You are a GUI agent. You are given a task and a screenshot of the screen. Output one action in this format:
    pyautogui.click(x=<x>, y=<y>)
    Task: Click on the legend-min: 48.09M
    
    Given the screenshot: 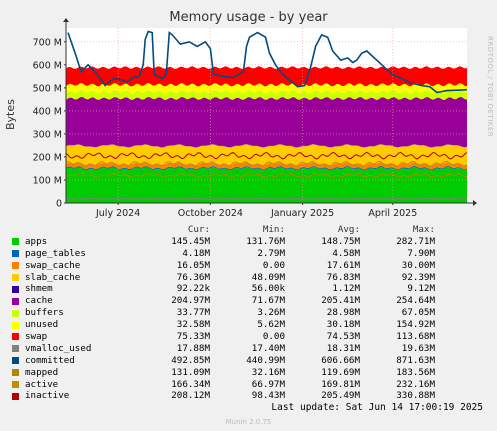 What is the action you would take?
    pyautogui.click(x=268, y=277)
    